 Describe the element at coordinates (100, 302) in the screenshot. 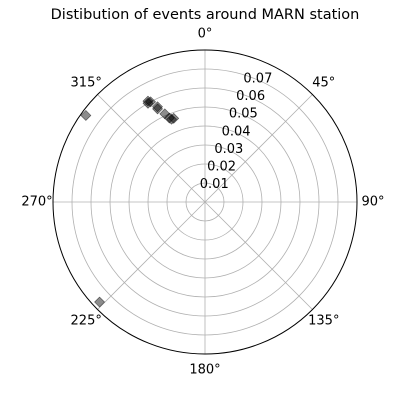

I see `data-point` at that location.